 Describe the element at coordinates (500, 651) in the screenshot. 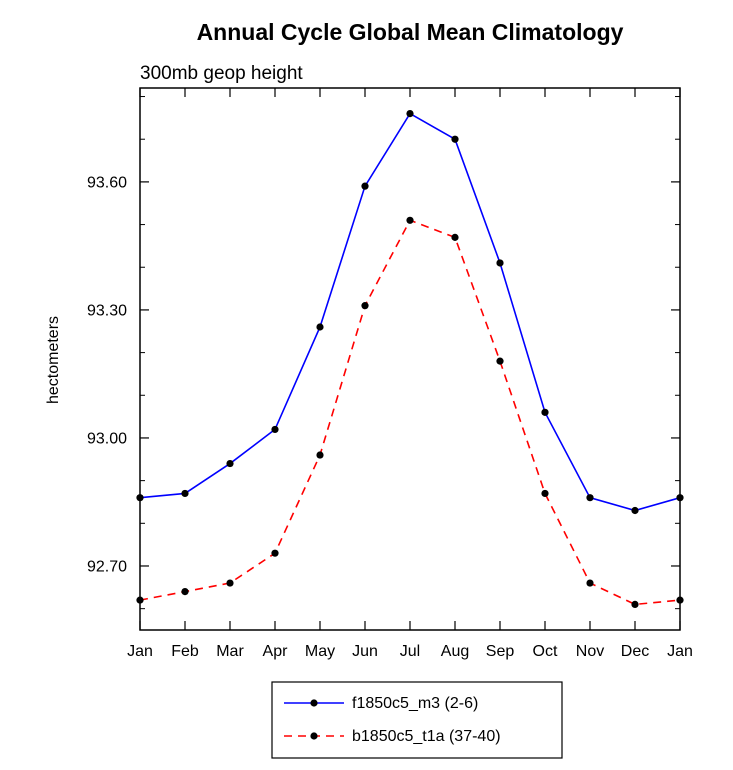

I see `x-tick-label: Sep` at that location.